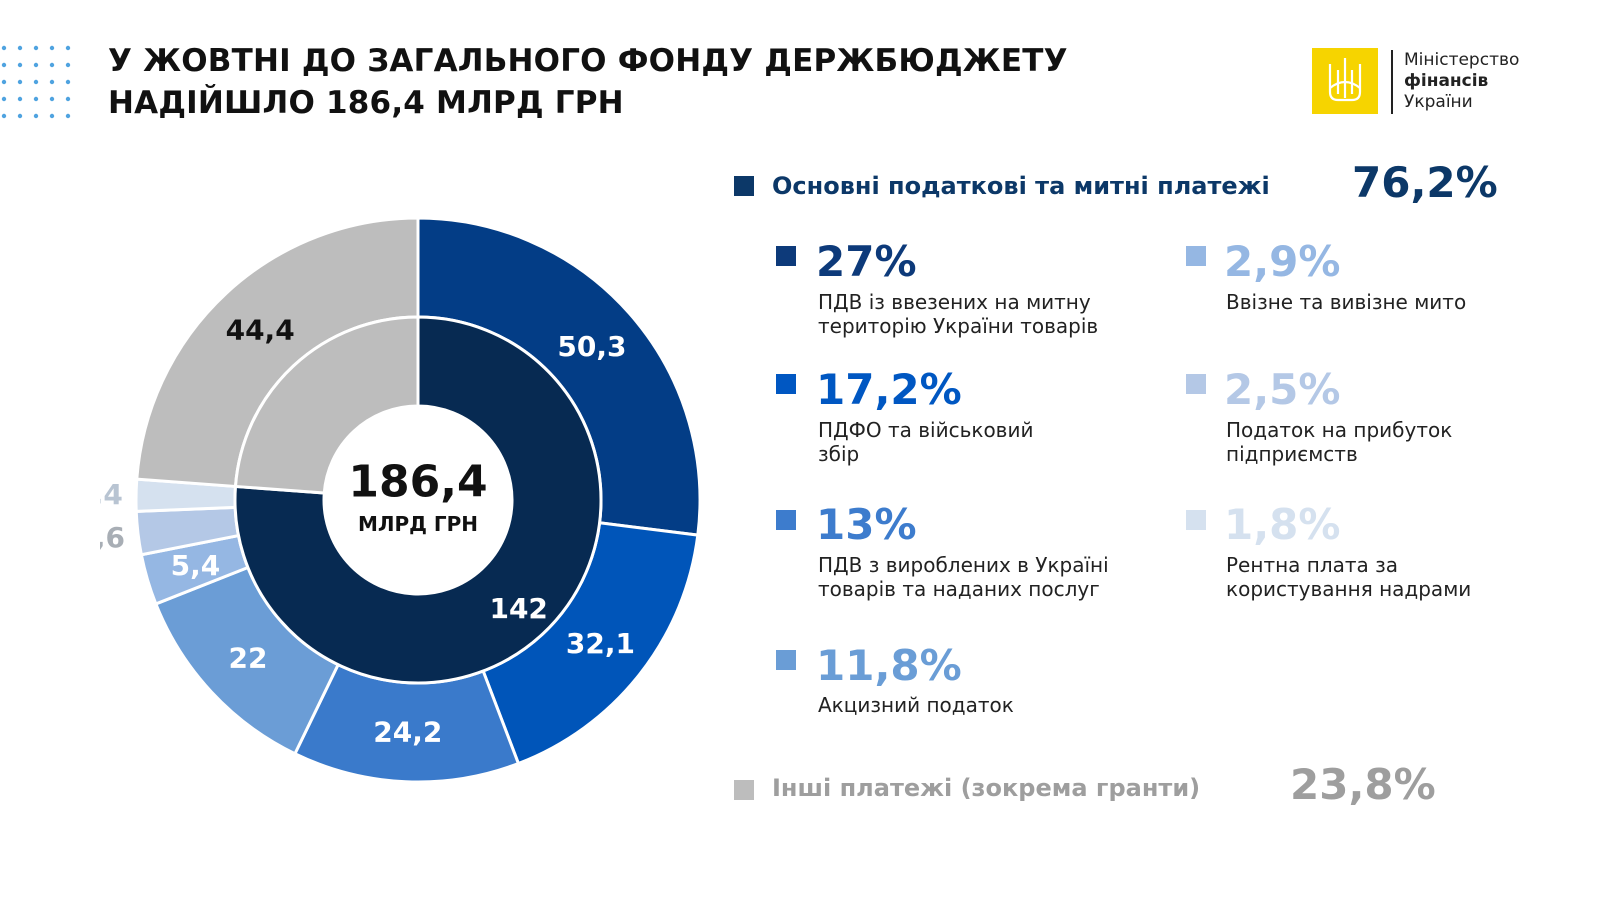  I want to click on ministry-logo: Міністерство фінансів України, so click(1442, 83).